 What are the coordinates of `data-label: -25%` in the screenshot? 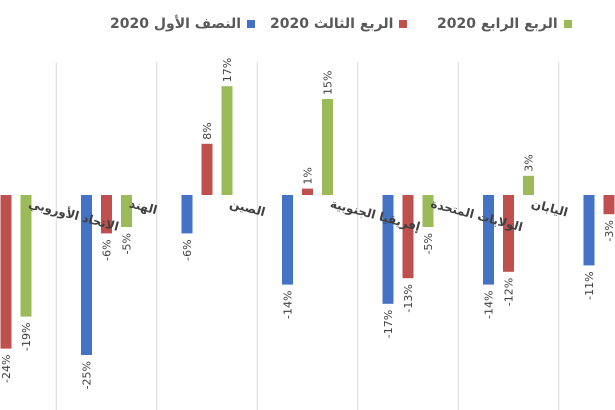 It's located at (87, 375).